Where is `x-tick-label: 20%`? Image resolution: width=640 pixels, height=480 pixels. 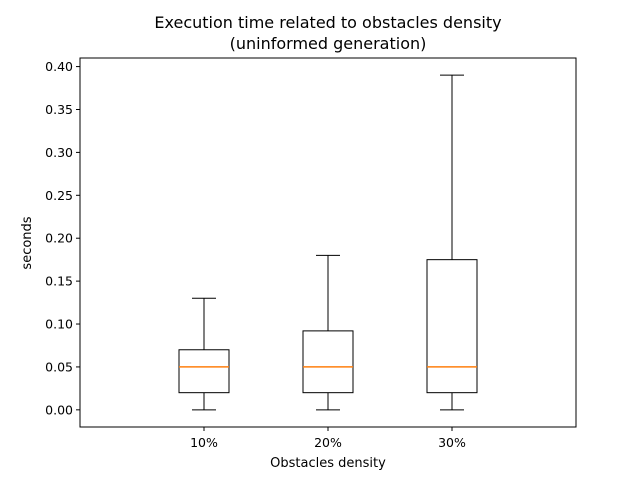 x-tick-label: 20% is located at coordinates (328, 442).